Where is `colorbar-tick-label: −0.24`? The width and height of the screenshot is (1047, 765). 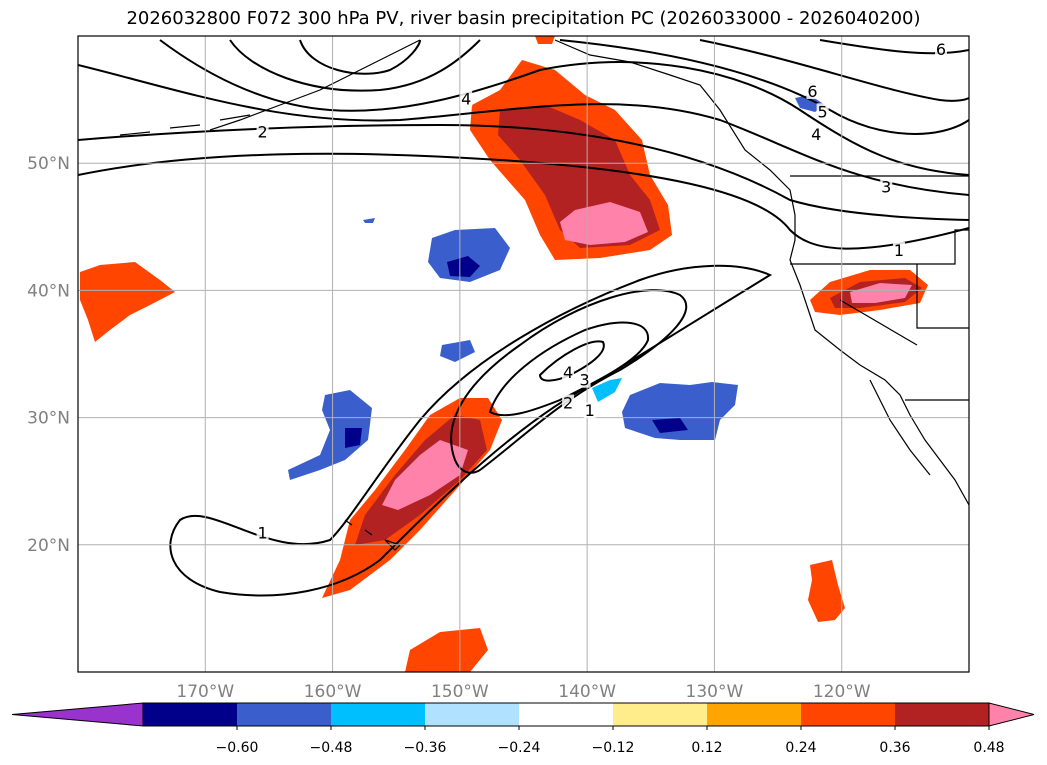
colorbar-tick-label: −0.24 is located at coordinates (519, 748).